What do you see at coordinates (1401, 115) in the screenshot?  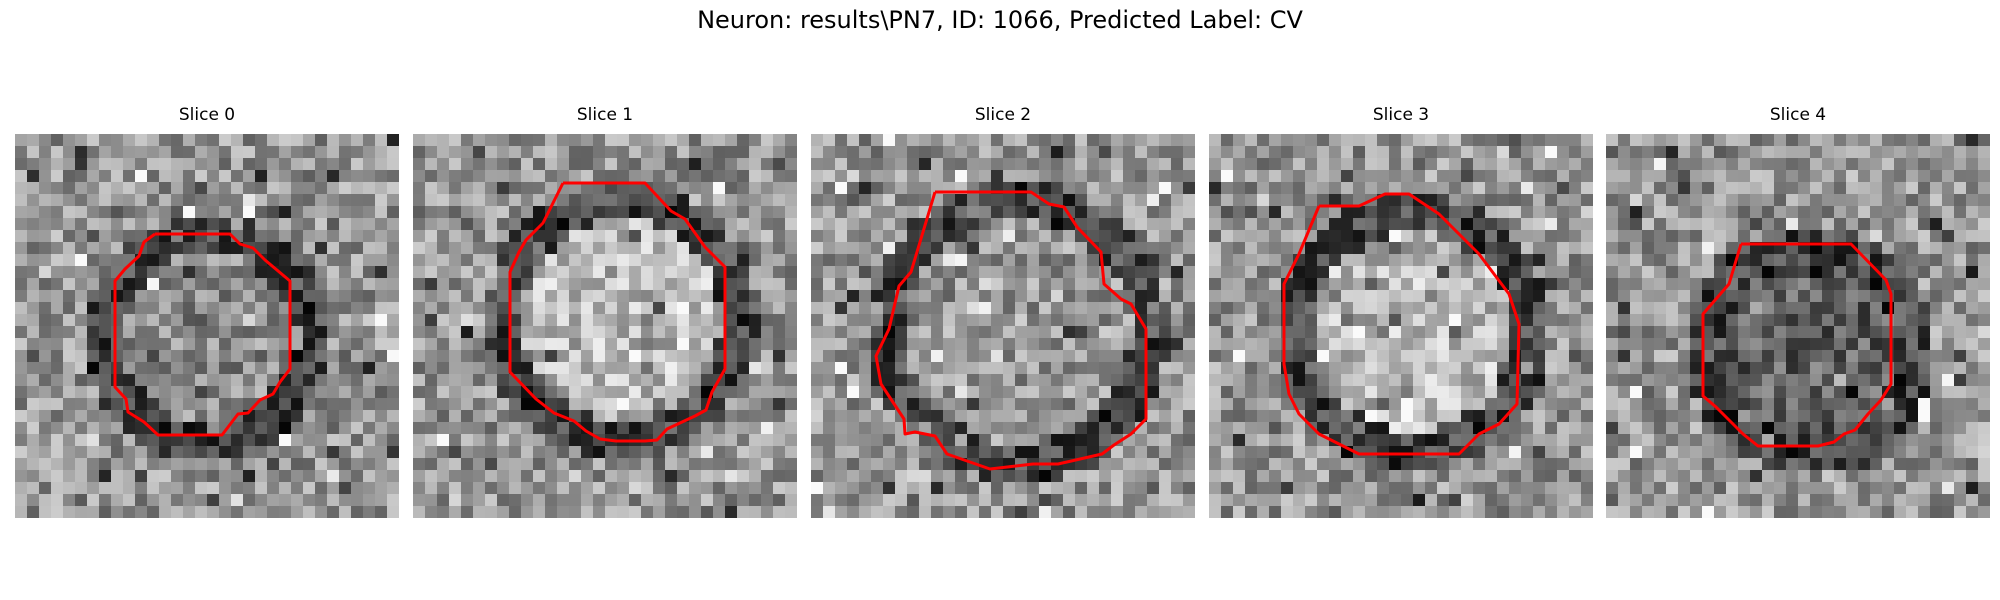 I see `slice-title: Slice 3` at bounding box center [1401, 115].